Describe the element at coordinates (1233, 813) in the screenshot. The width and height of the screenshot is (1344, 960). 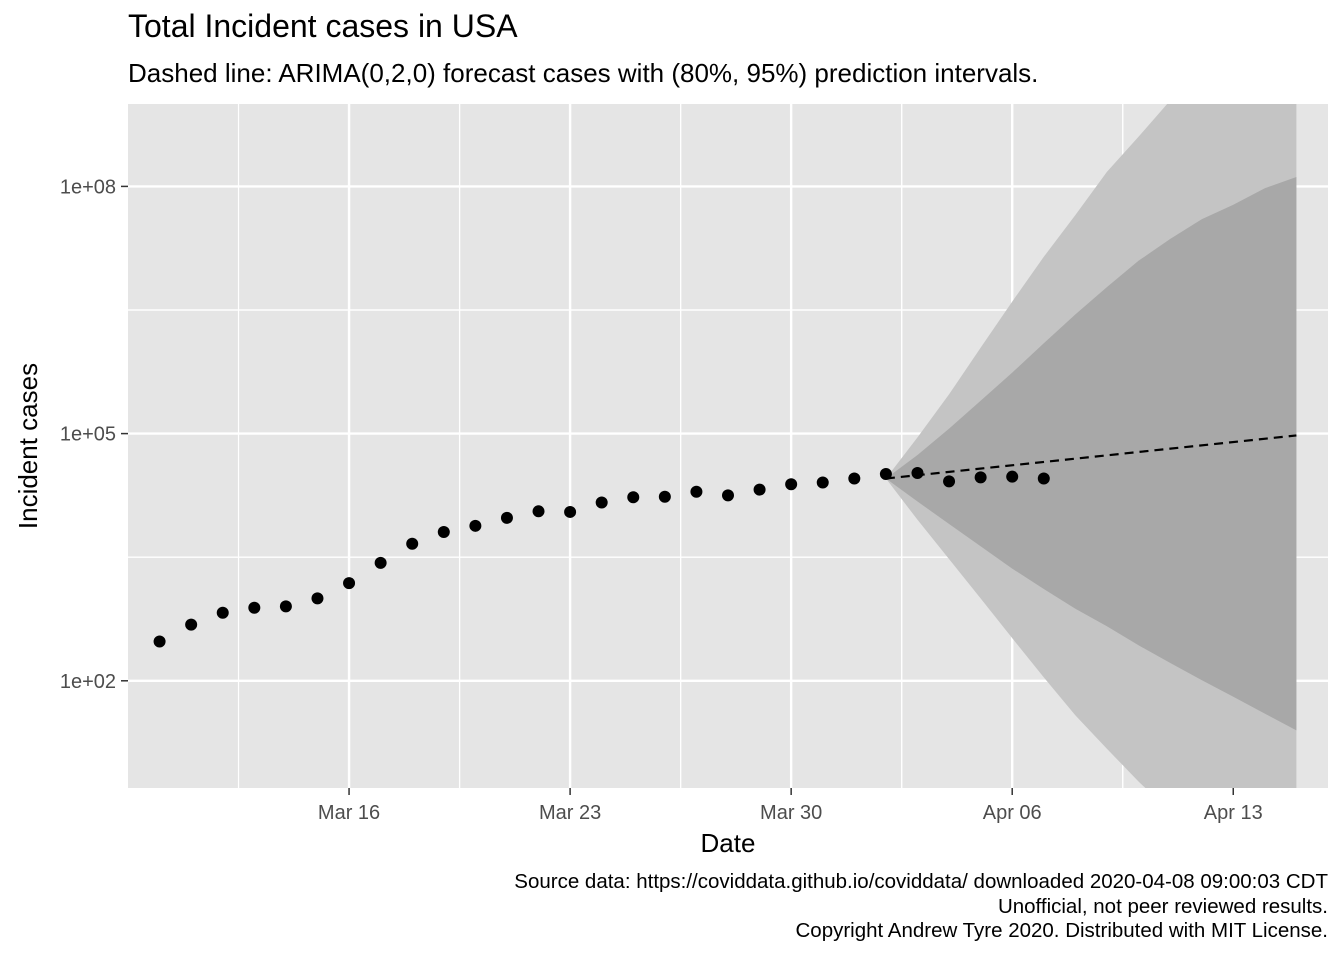
I see `x-tick-label: Apr 13` at that location.